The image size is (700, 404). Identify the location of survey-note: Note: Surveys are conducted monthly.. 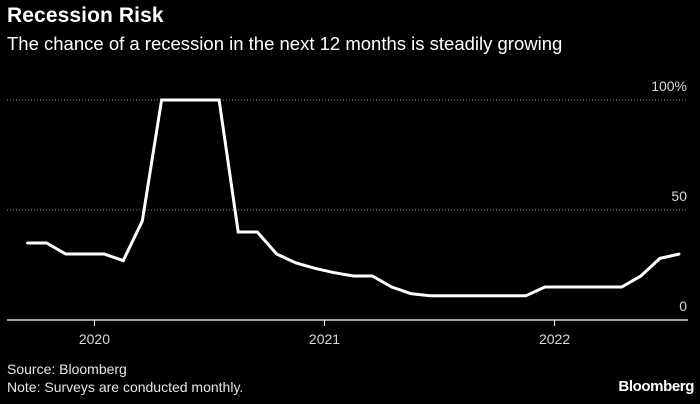
(125, 387).